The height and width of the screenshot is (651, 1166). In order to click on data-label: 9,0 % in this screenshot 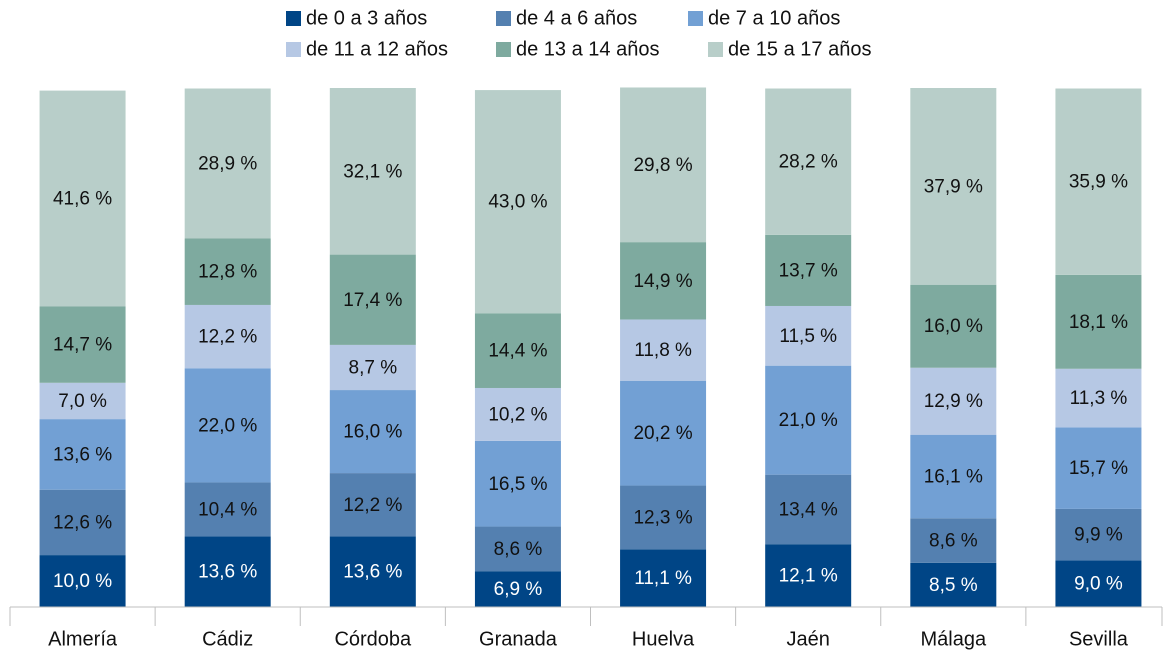, I will do `click(1098, 584)`.